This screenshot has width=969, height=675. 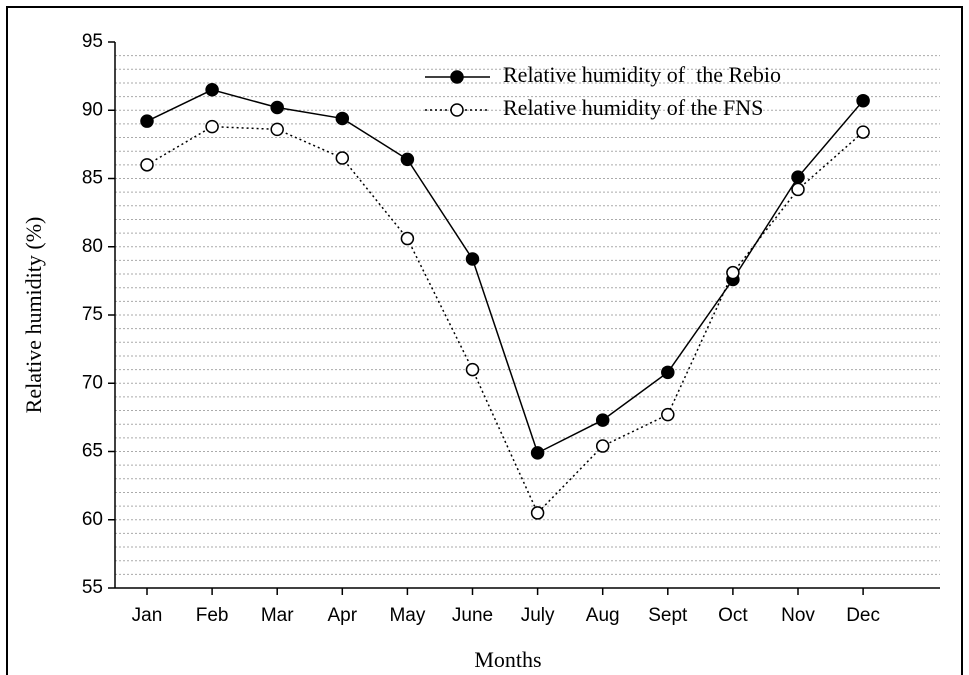 What do you see at coordinates (92, 314) in the screenshot?
I see `y-tick-label: 75` at bounding box center [92, 314].